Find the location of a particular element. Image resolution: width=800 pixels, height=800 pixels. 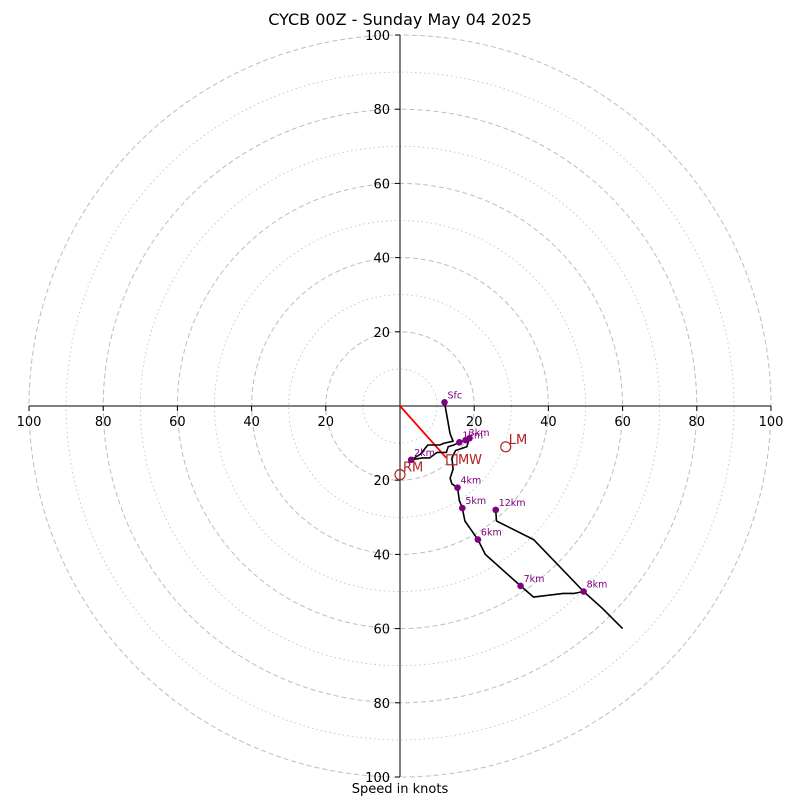

chart-title: CYCB 00Z - Sunday May 04 2025 is located at coordinates (400, 19).